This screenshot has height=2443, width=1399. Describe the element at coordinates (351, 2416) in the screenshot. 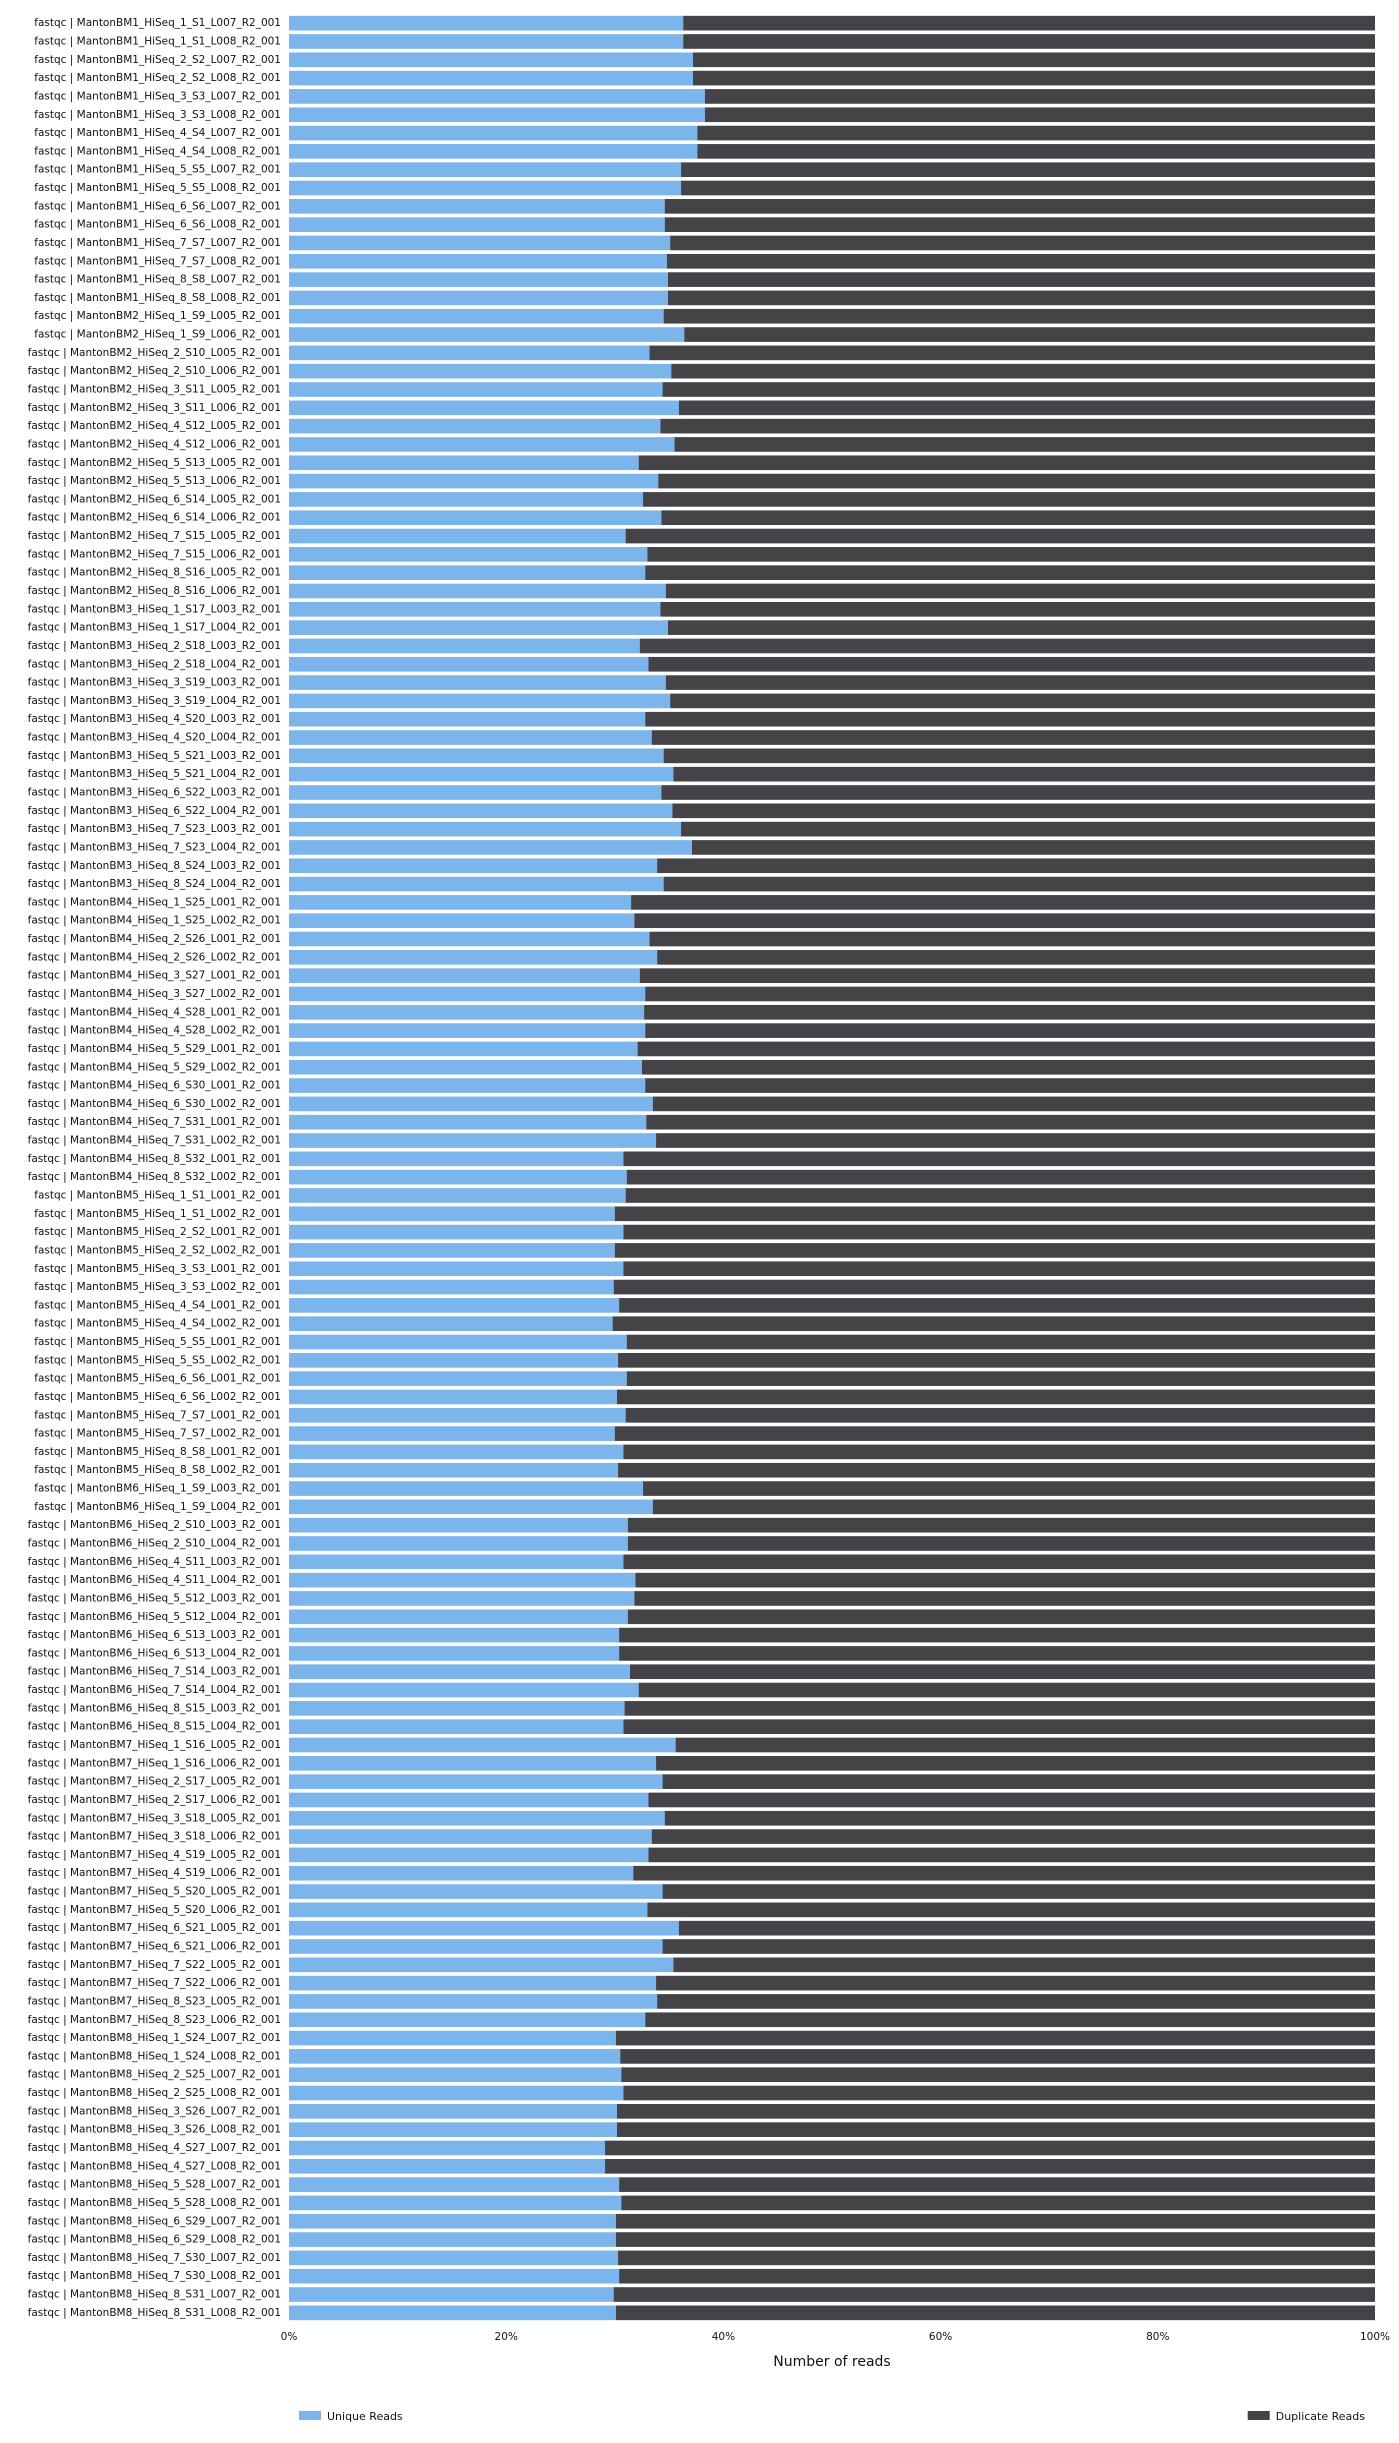

I see `legend-item-unique-reads: Unique Reads` at that location.